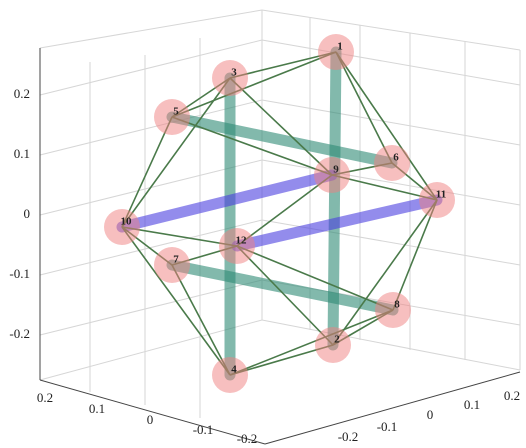 Image resolution: width=526 pixels, height=448 pixels. Describe the element at coordinates (19, 333) in the screenshot. I see `z-tick-label: -0.2` at that location.